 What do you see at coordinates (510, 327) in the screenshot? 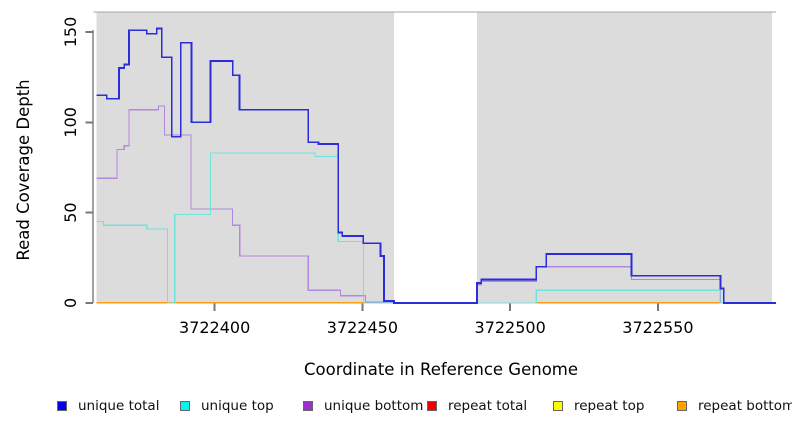
I see `x-tick-label: 3722500` at bounding box center [510, 327].